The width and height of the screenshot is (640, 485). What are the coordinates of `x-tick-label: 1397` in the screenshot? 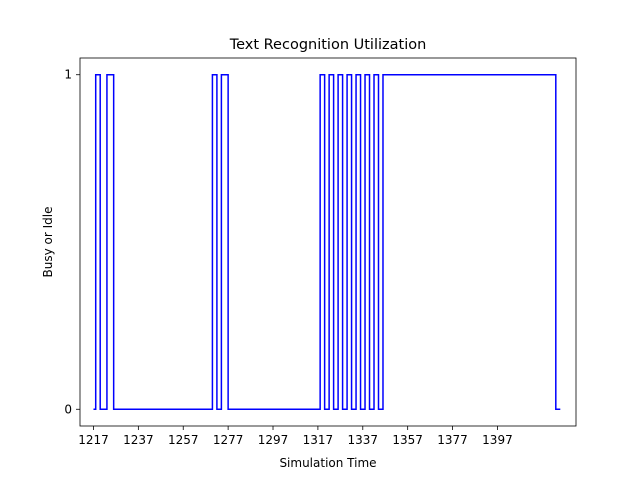 It's located at (497, 440).